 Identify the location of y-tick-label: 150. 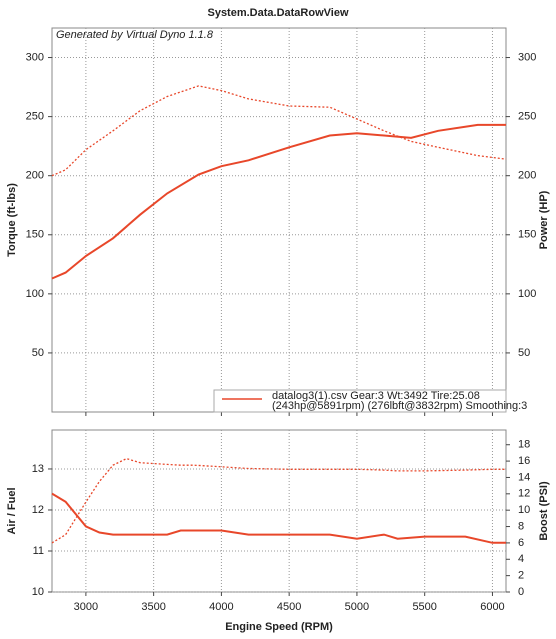
(35, 235).